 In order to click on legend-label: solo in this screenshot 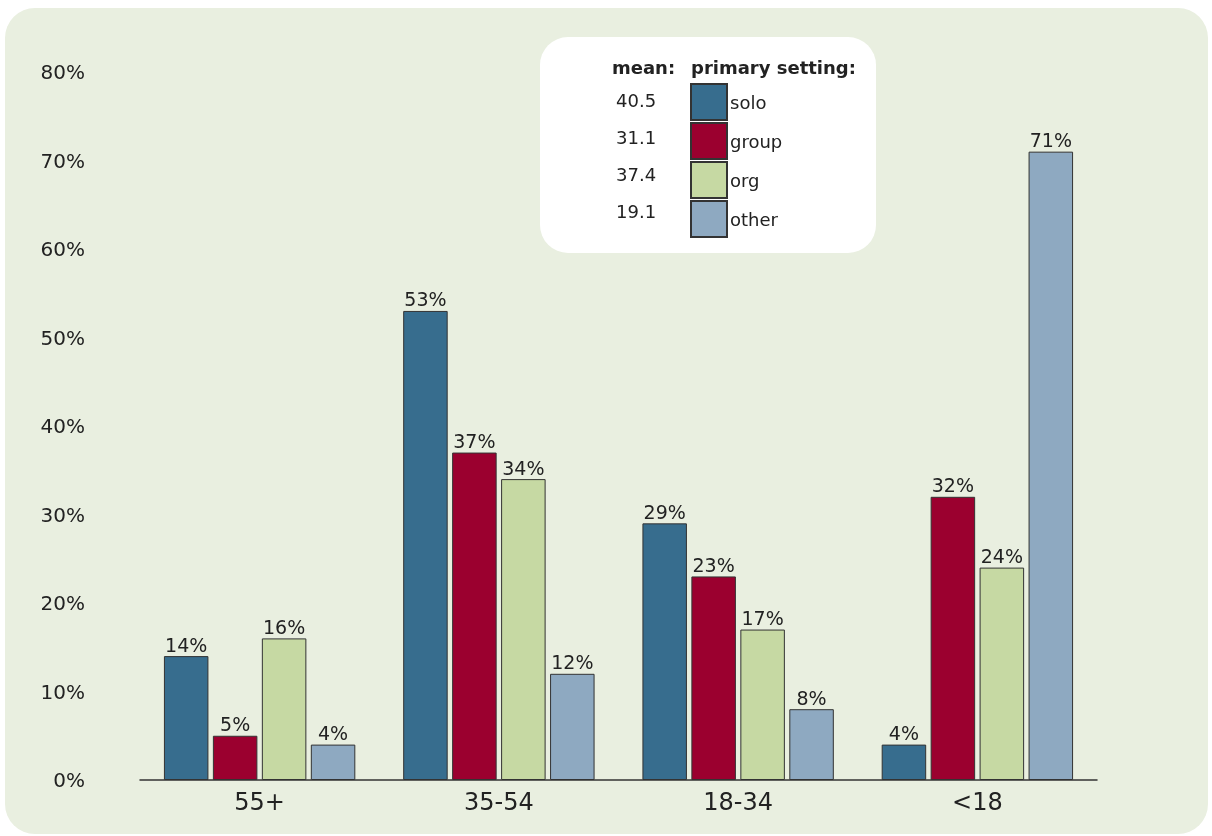, I will do `click(748, 102)`.